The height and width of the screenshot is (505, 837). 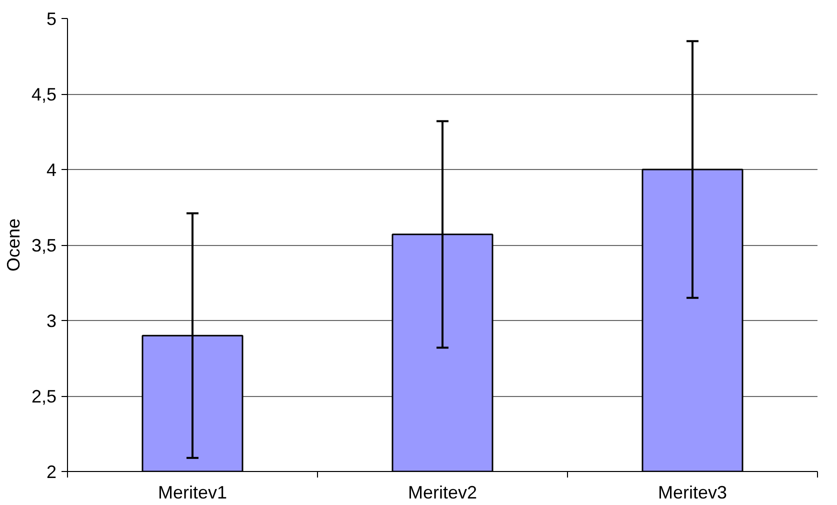 I want to click on y-tick-label: 3,5, so click(x=44, y=246).